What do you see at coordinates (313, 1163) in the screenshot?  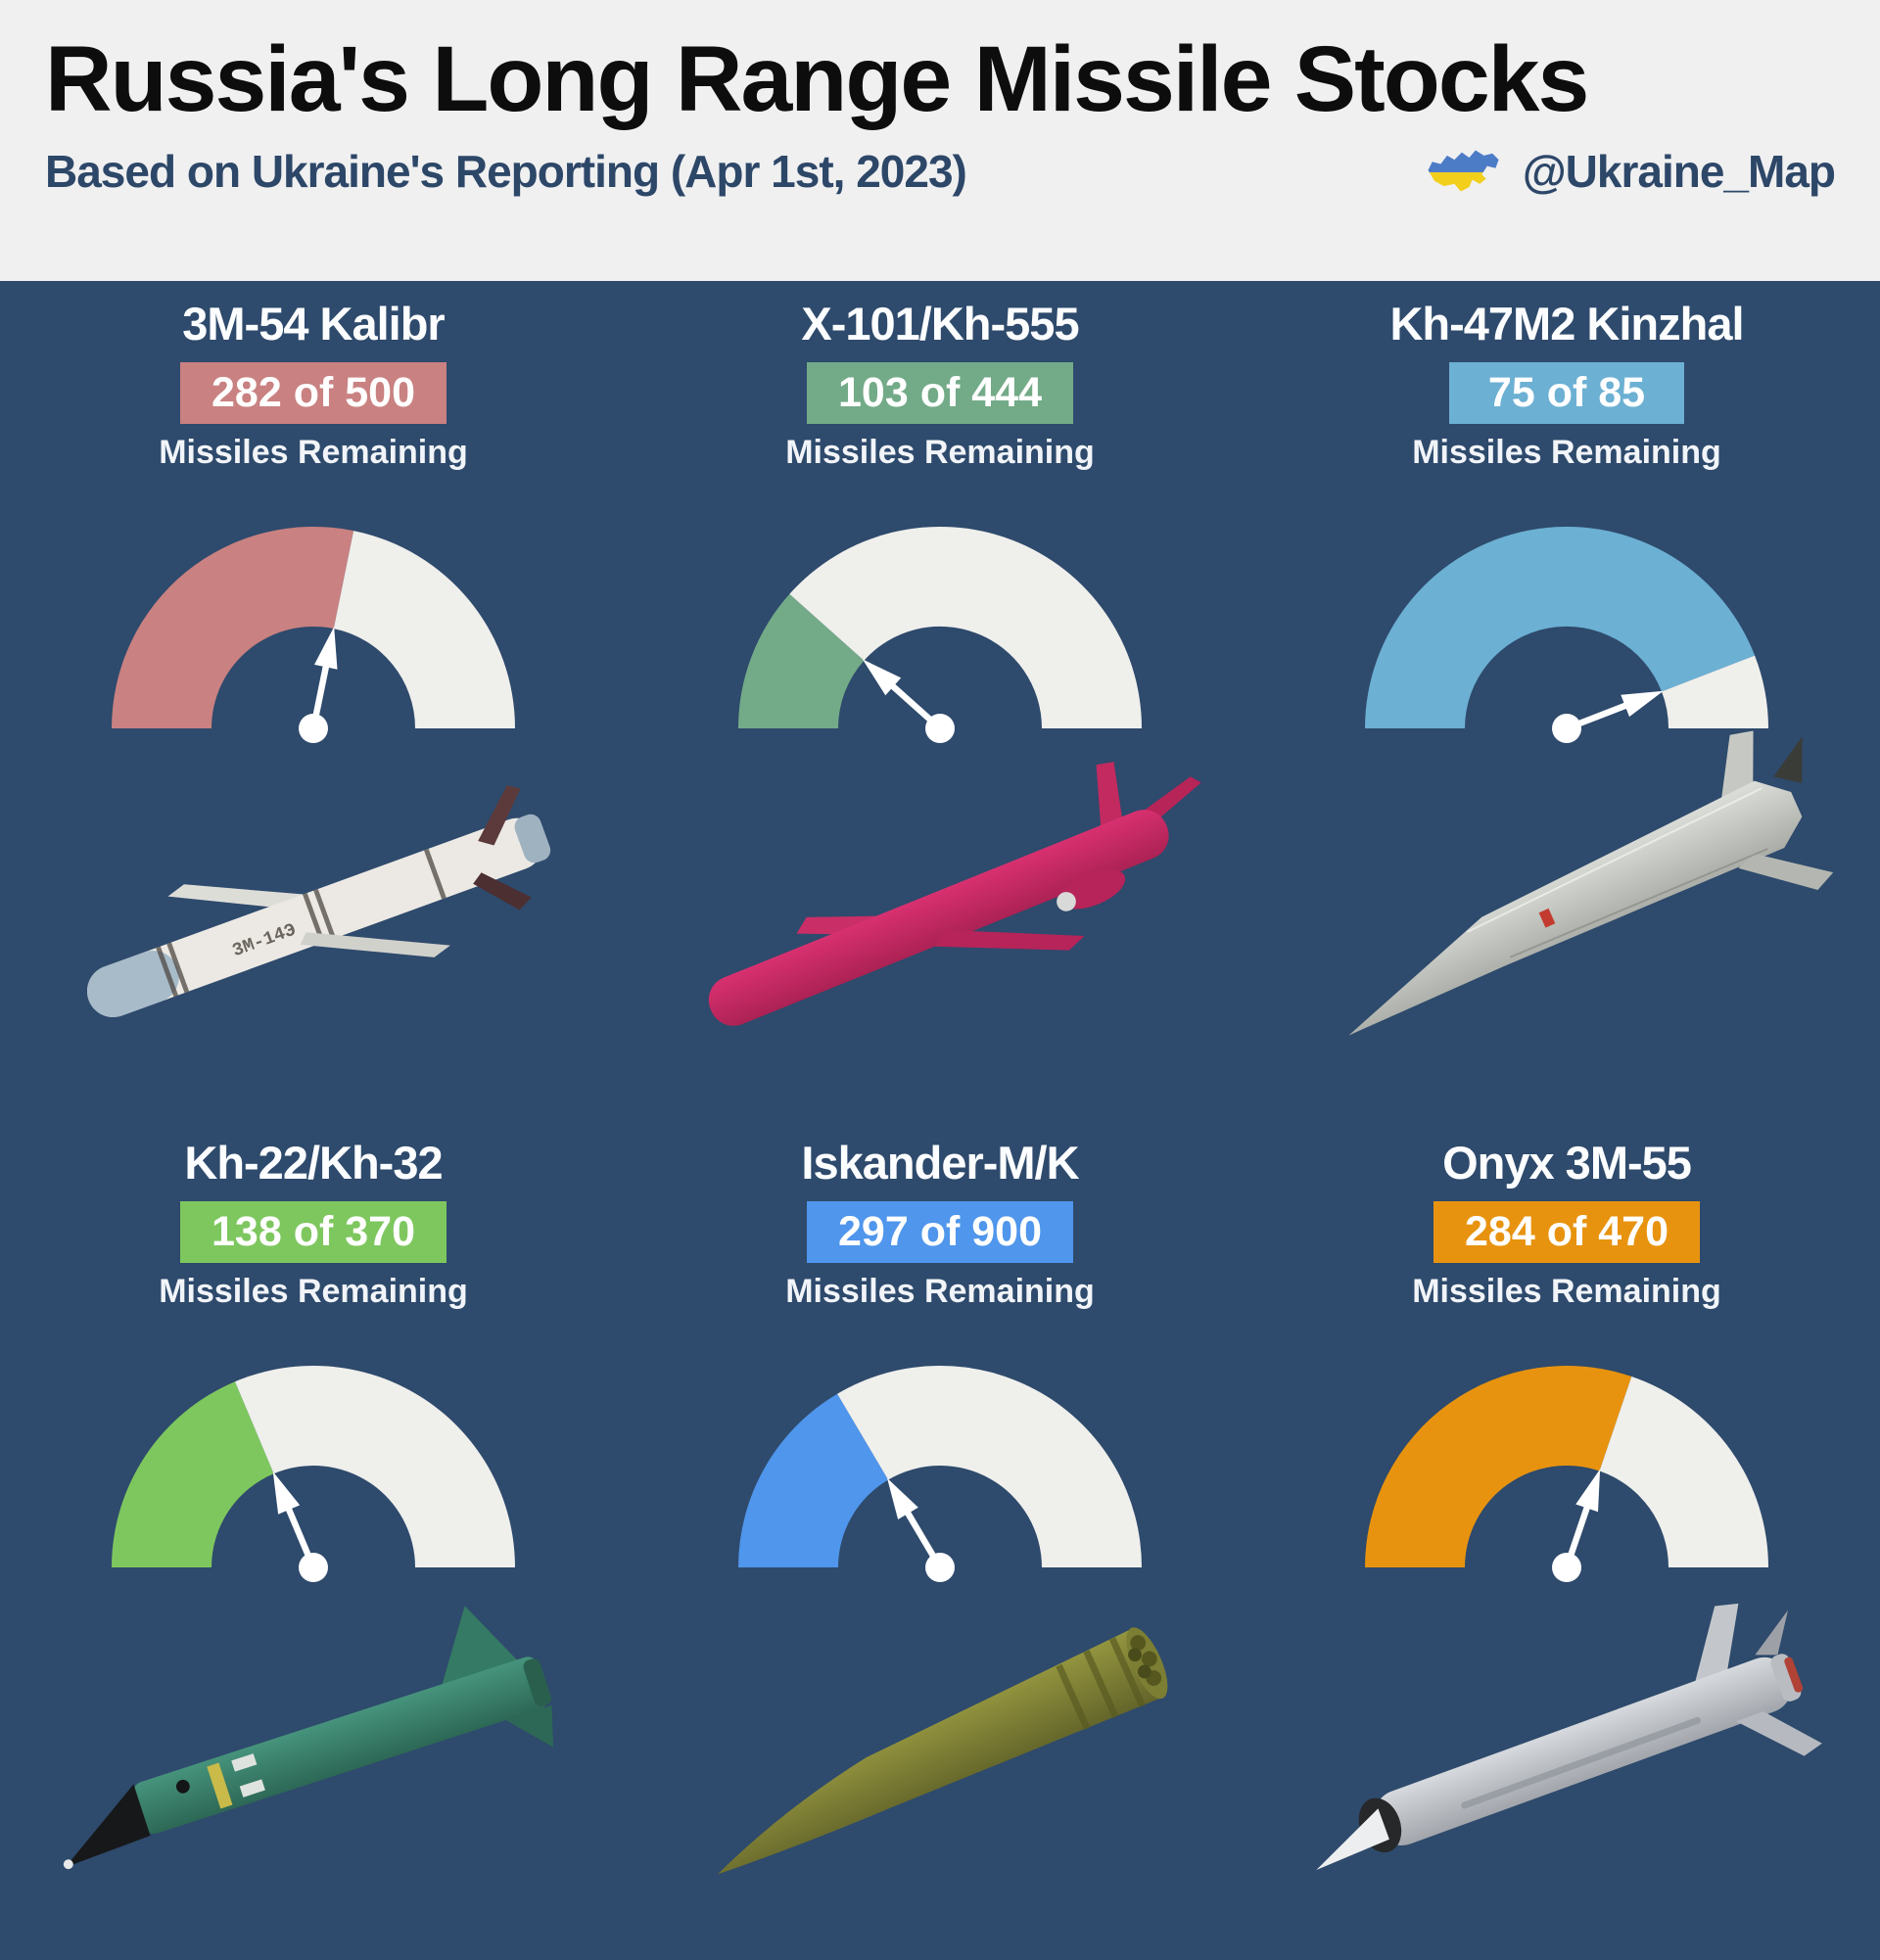 I see `missile-name: Kh-22/Kh-32` at bounding box center [313, 1163].